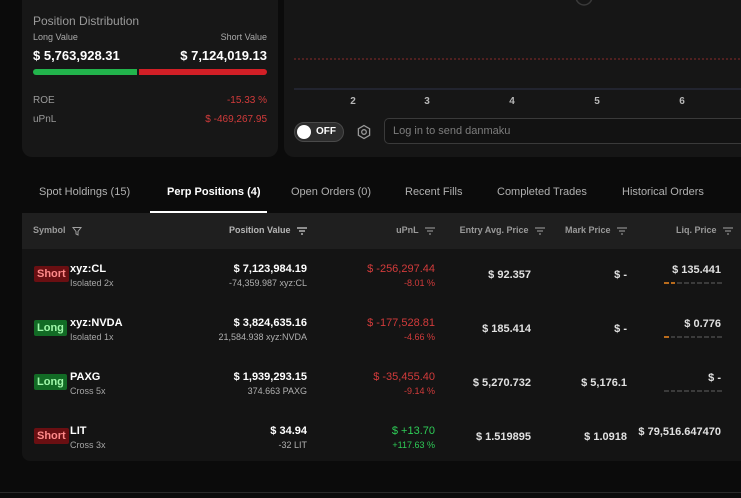 This screenshot has width=741, height=498. Describe the element at coordinates (419, 391) in the screenshot. I see `upnl-percent: -9.14 %` at that location.